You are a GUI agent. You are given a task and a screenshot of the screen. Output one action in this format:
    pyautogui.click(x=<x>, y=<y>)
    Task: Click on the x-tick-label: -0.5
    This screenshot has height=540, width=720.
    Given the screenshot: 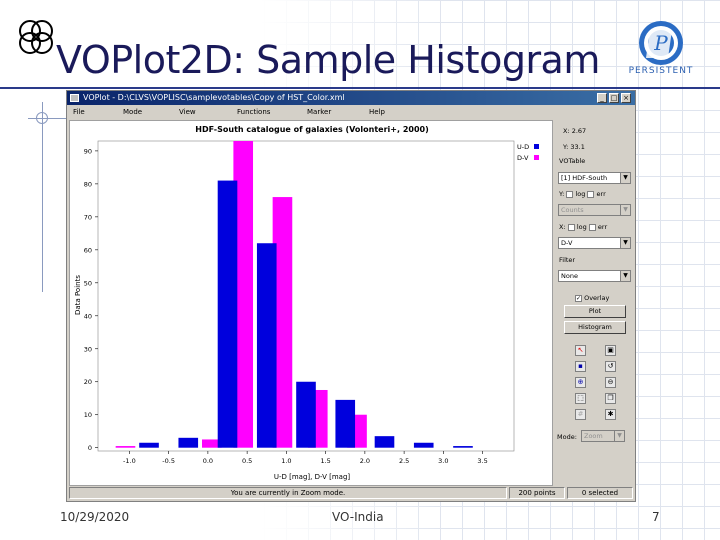 What is the action you would take?
    pyautogui.click(x=168, y=461)
    